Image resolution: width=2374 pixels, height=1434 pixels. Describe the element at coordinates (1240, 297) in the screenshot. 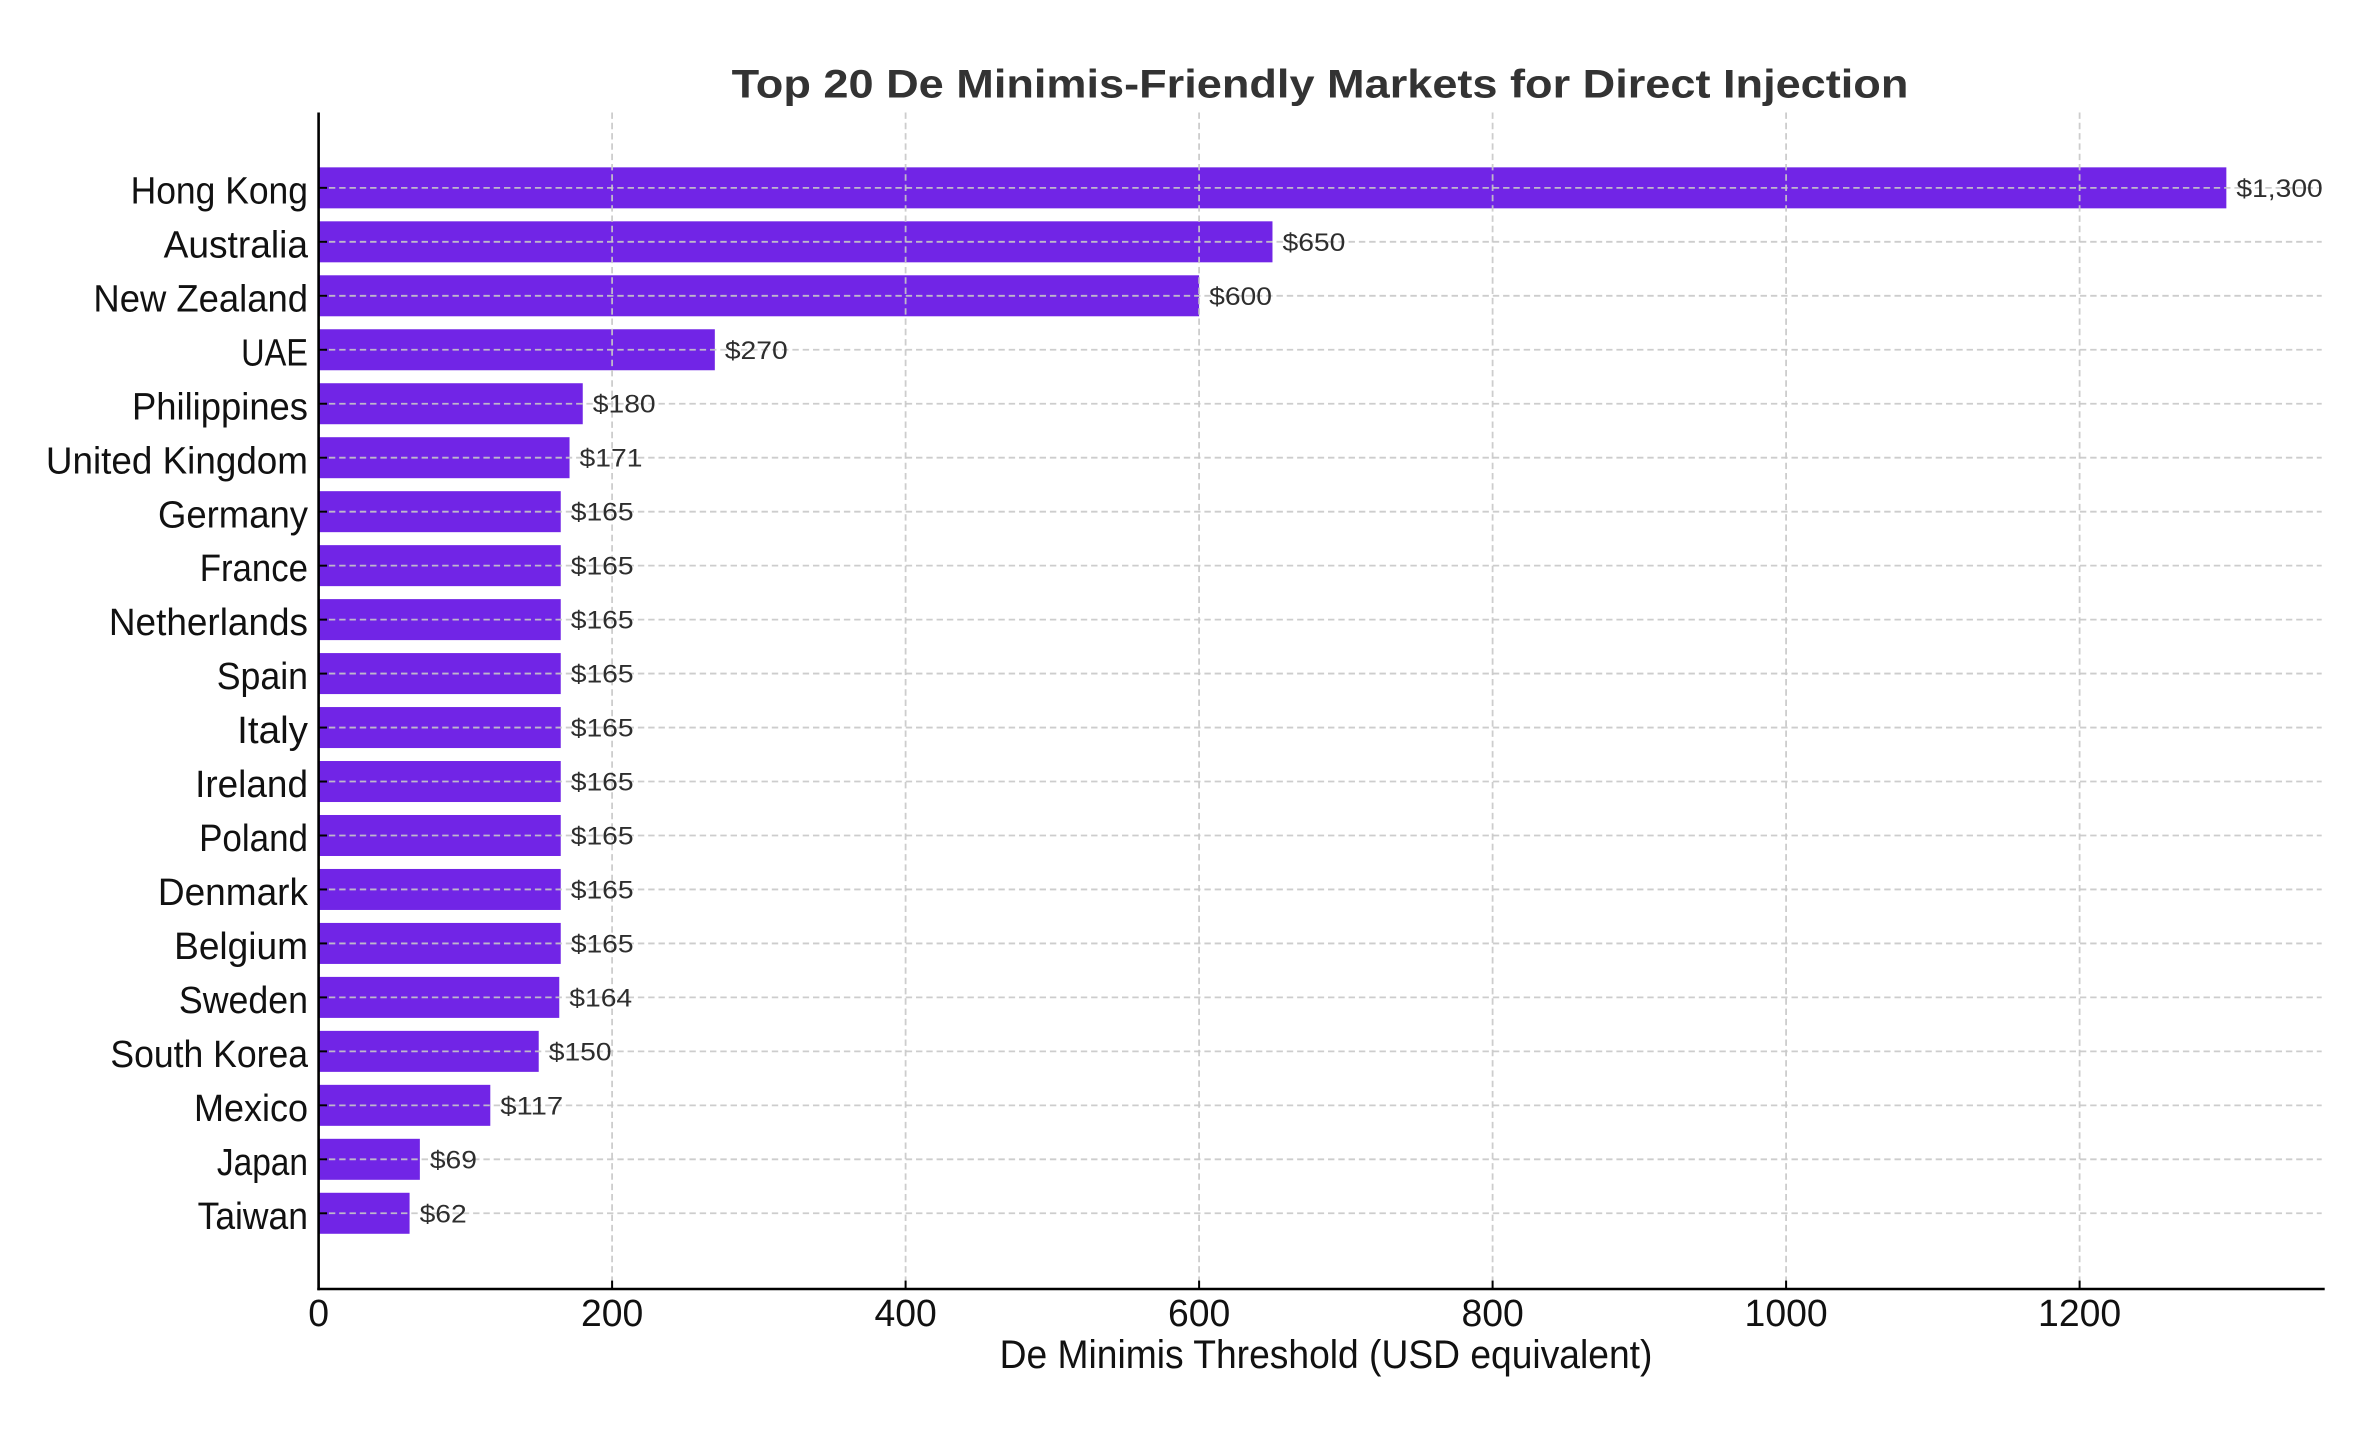

I see `svg-text: $600` at that location.